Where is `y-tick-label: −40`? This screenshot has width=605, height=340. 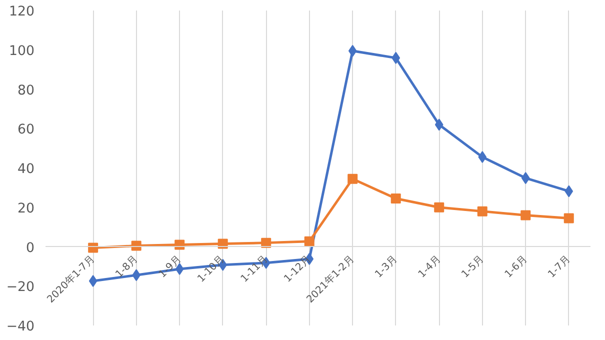
y-tick-label: −40 is located at coordinates (20, 327).